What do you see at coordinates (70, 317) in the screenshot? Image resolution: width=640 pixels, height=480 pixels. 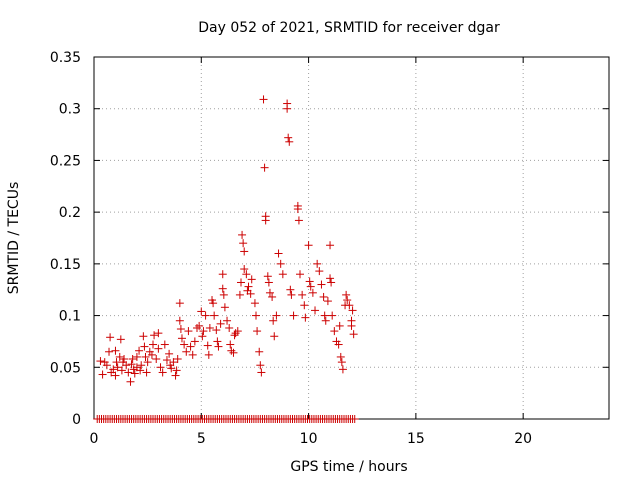 I see `y-tick-label: 0.1` at bounding box center [70, 317].